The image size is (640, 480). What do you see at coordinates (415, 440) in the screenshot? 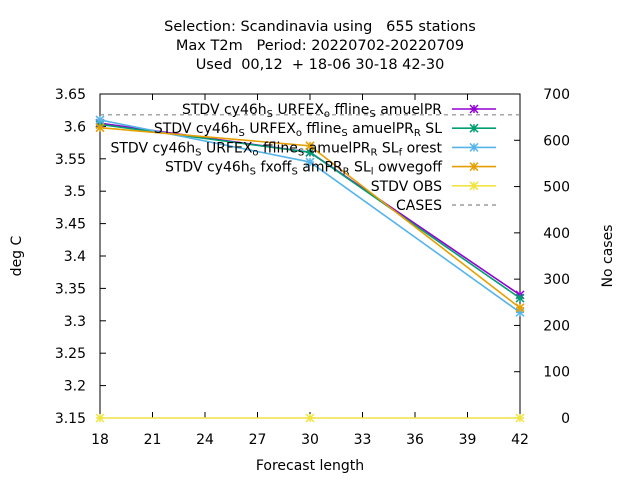
I see `x-tick-label: 36` at bounding box center [415, 440].